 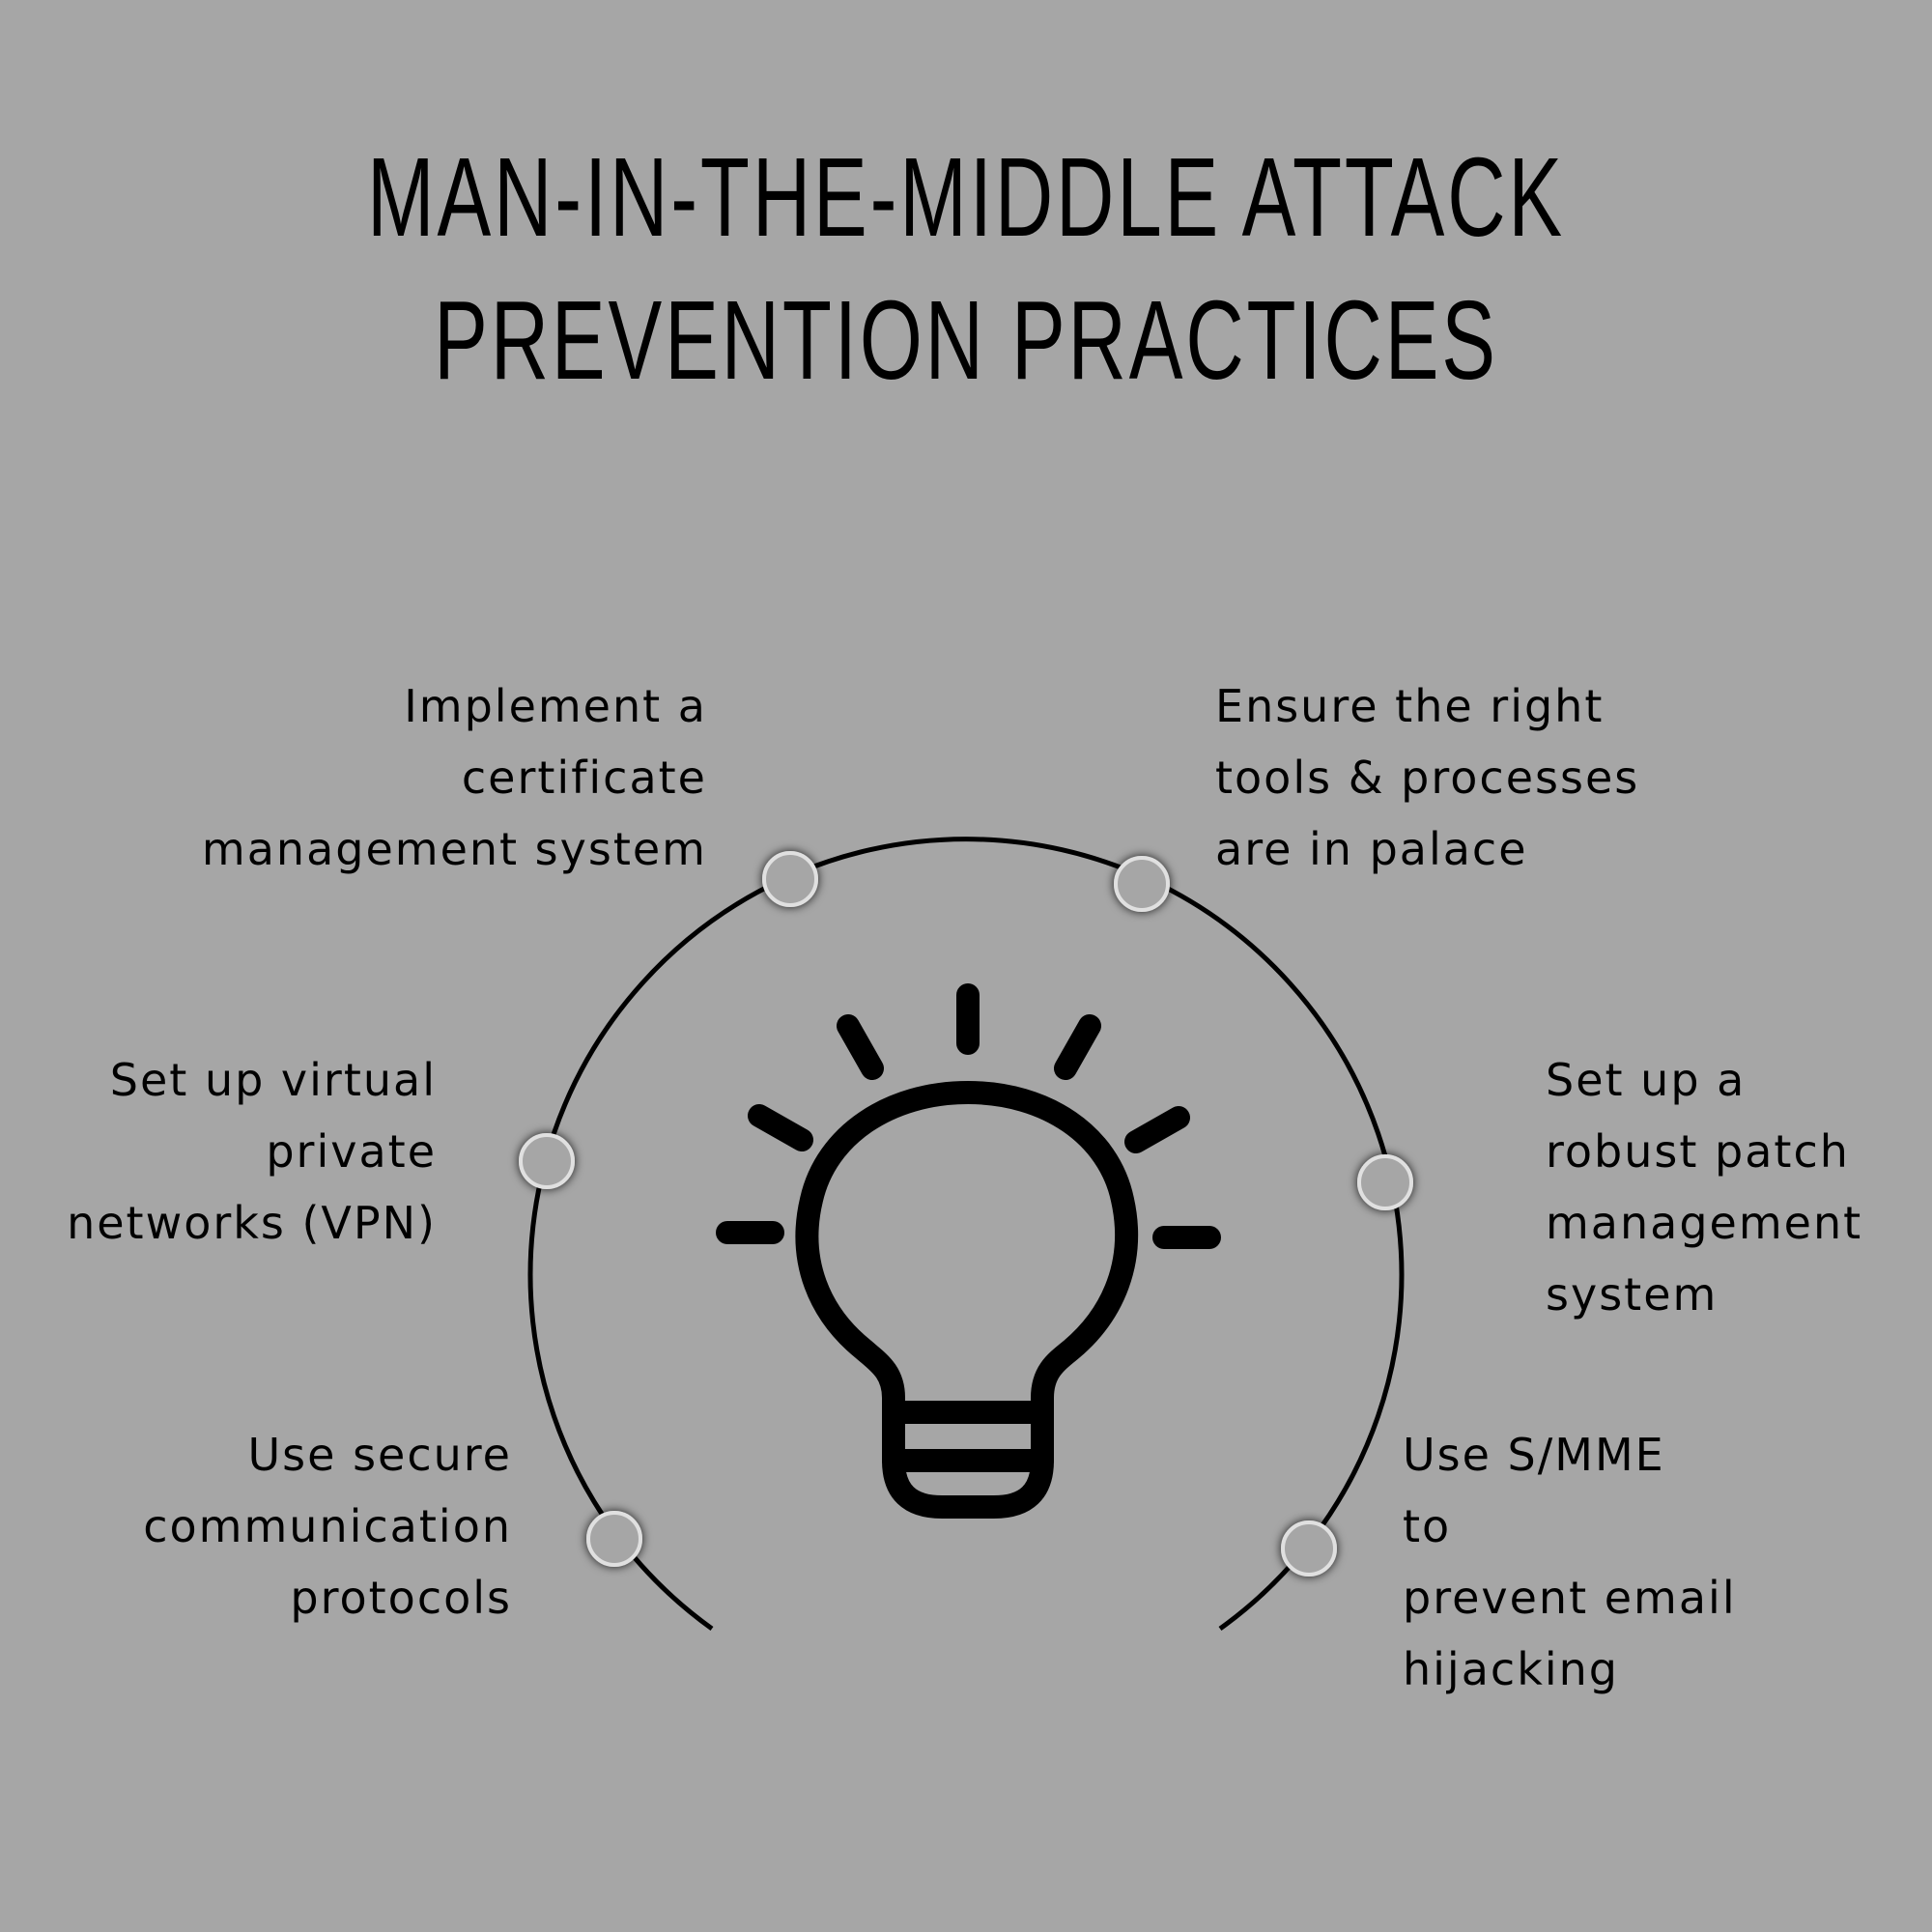 I want to click on practice-protocols-label: Use secure communication protocols, so click(x=327, y=1526).